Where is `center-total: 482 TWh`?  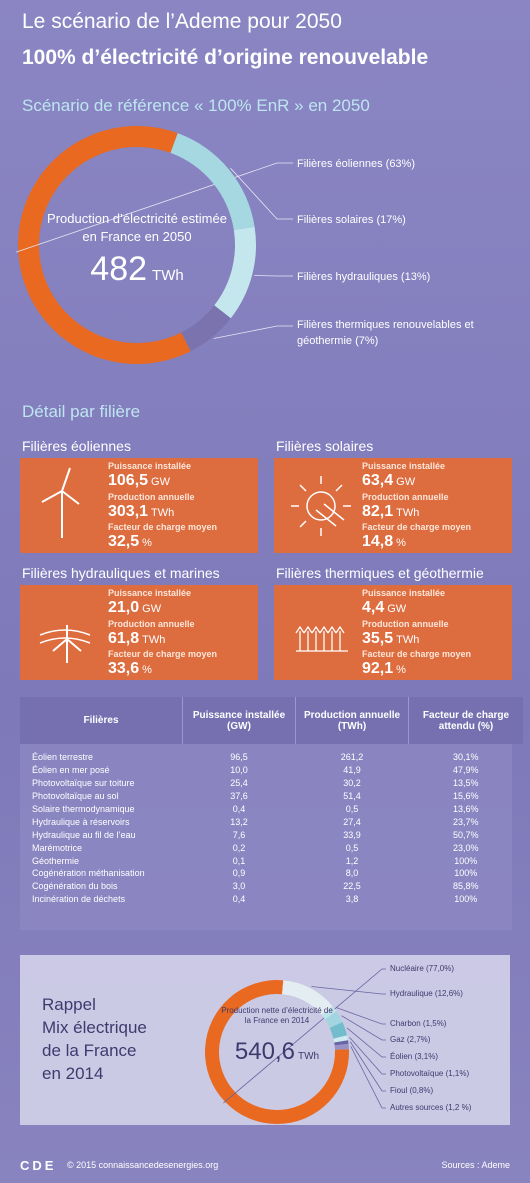 center-total: 482 TWh is located at coordinates (137, 269).